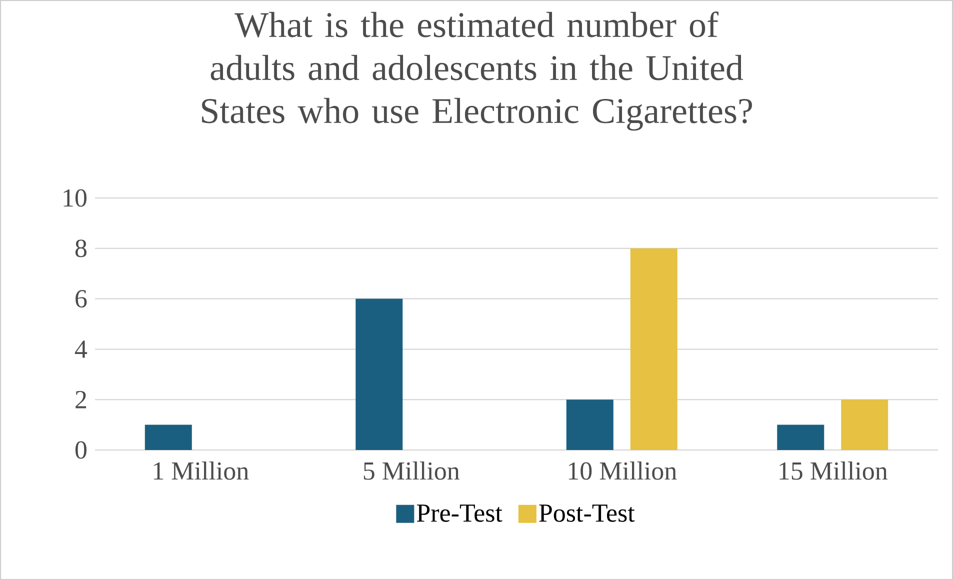  Describe the element at coordinates (622, 471) in the screenshot. I see `x-tick-label: 10 Million` at that location.